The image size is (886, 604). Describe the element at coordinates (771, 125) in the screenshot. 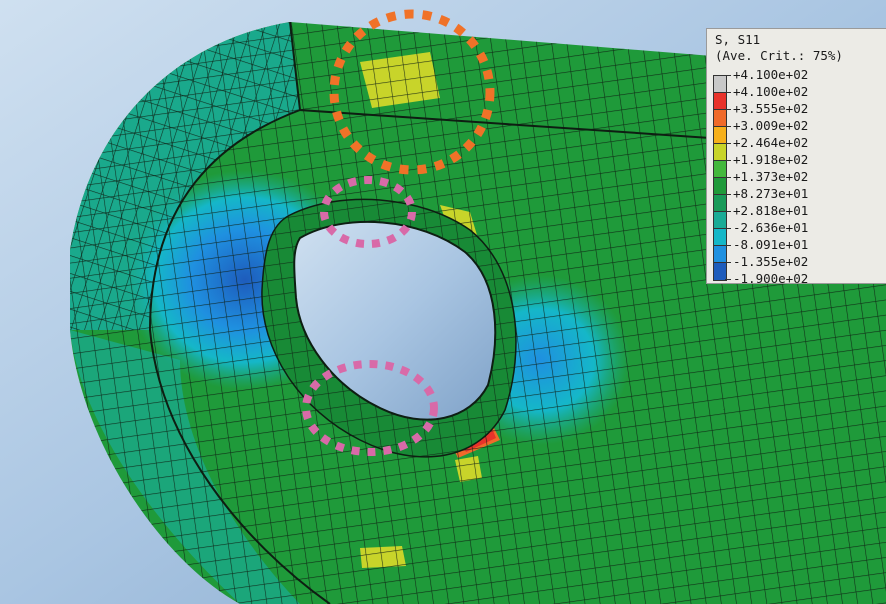

I see `legend-value-label: +3.009e+02` at that location.